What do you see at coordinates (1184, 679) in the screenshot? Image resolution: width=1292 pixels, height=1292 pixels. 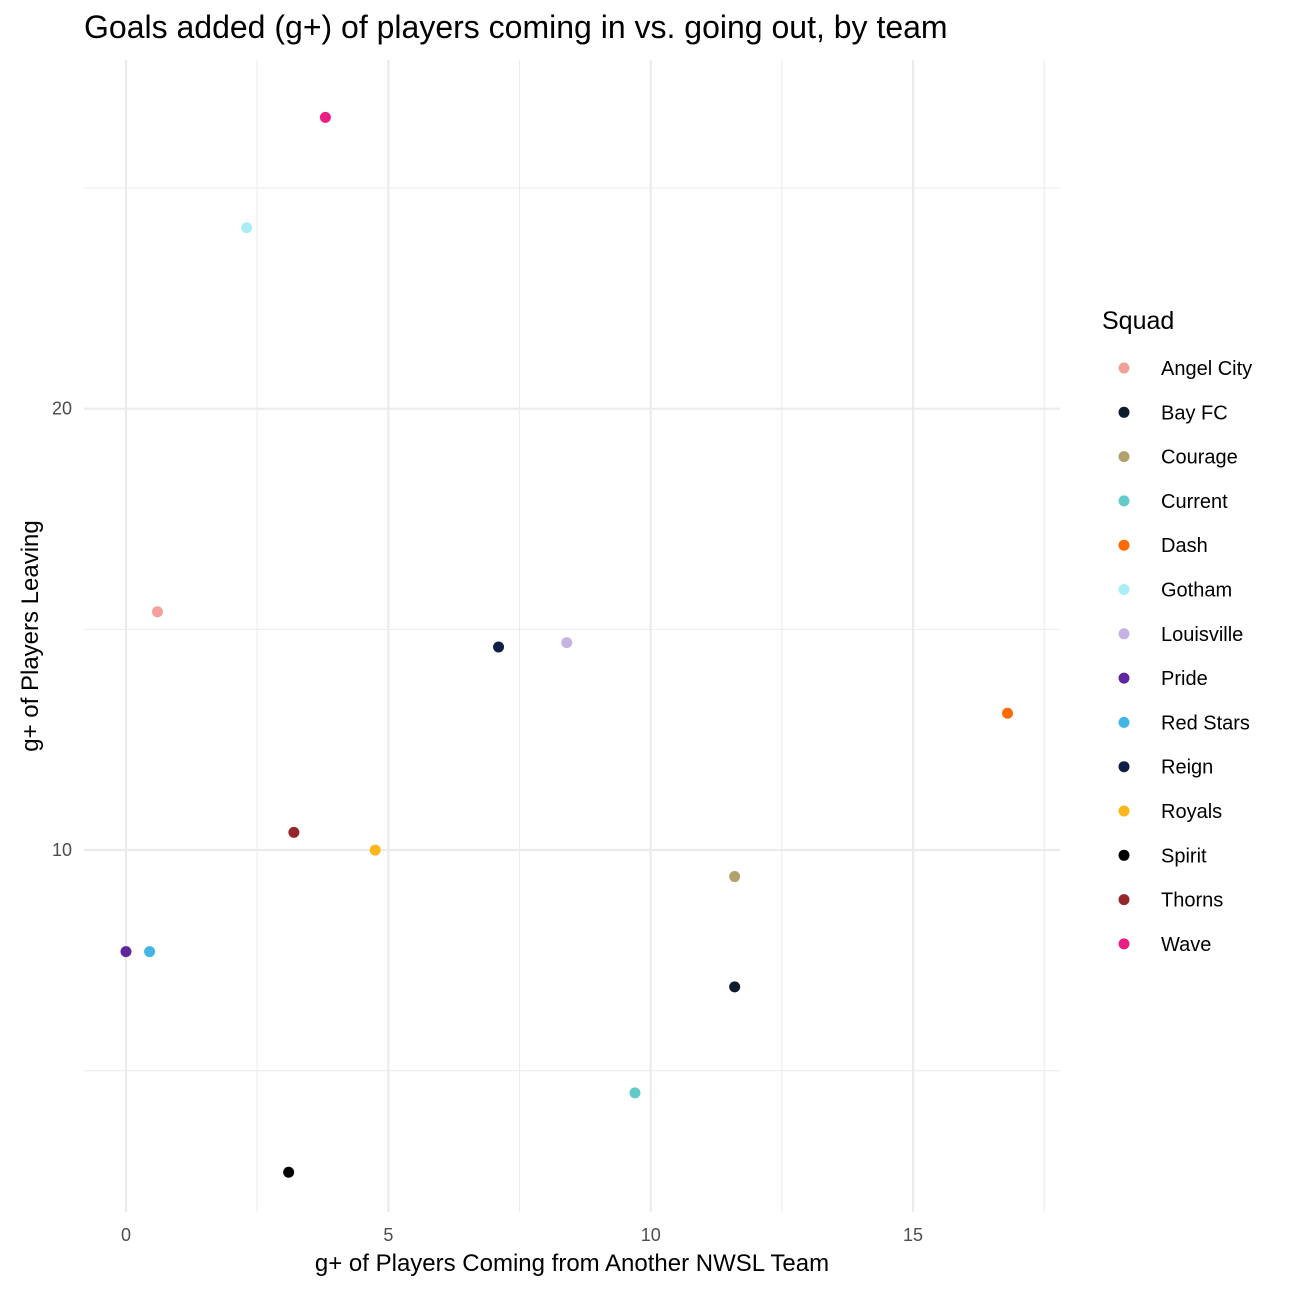 I see `legend-label: Pride` at bounding box center [1184, 679].